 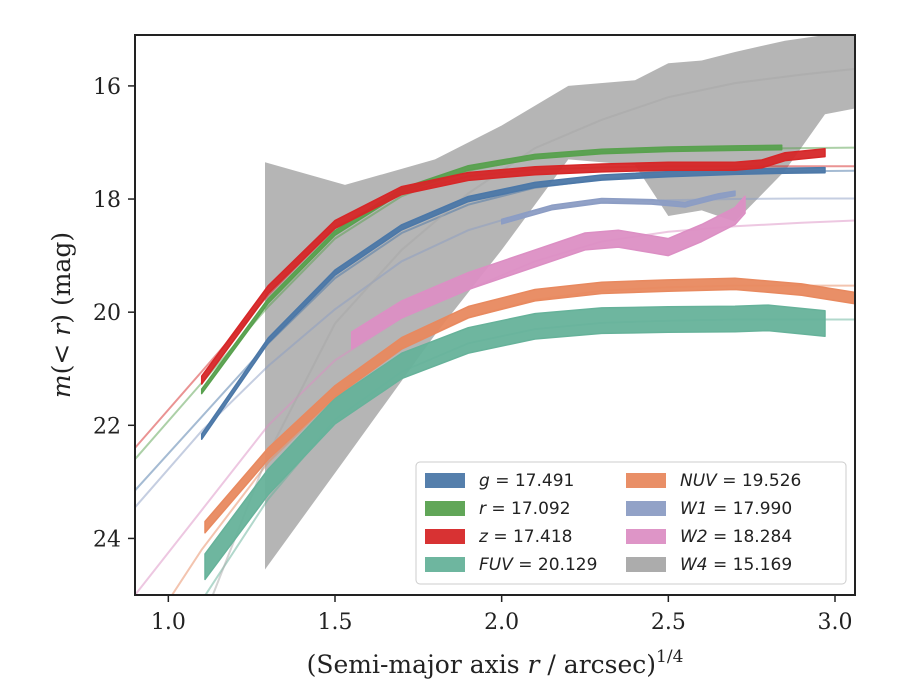 I want to click on x-tick-label: 1.5, so click(x=335, y=622).